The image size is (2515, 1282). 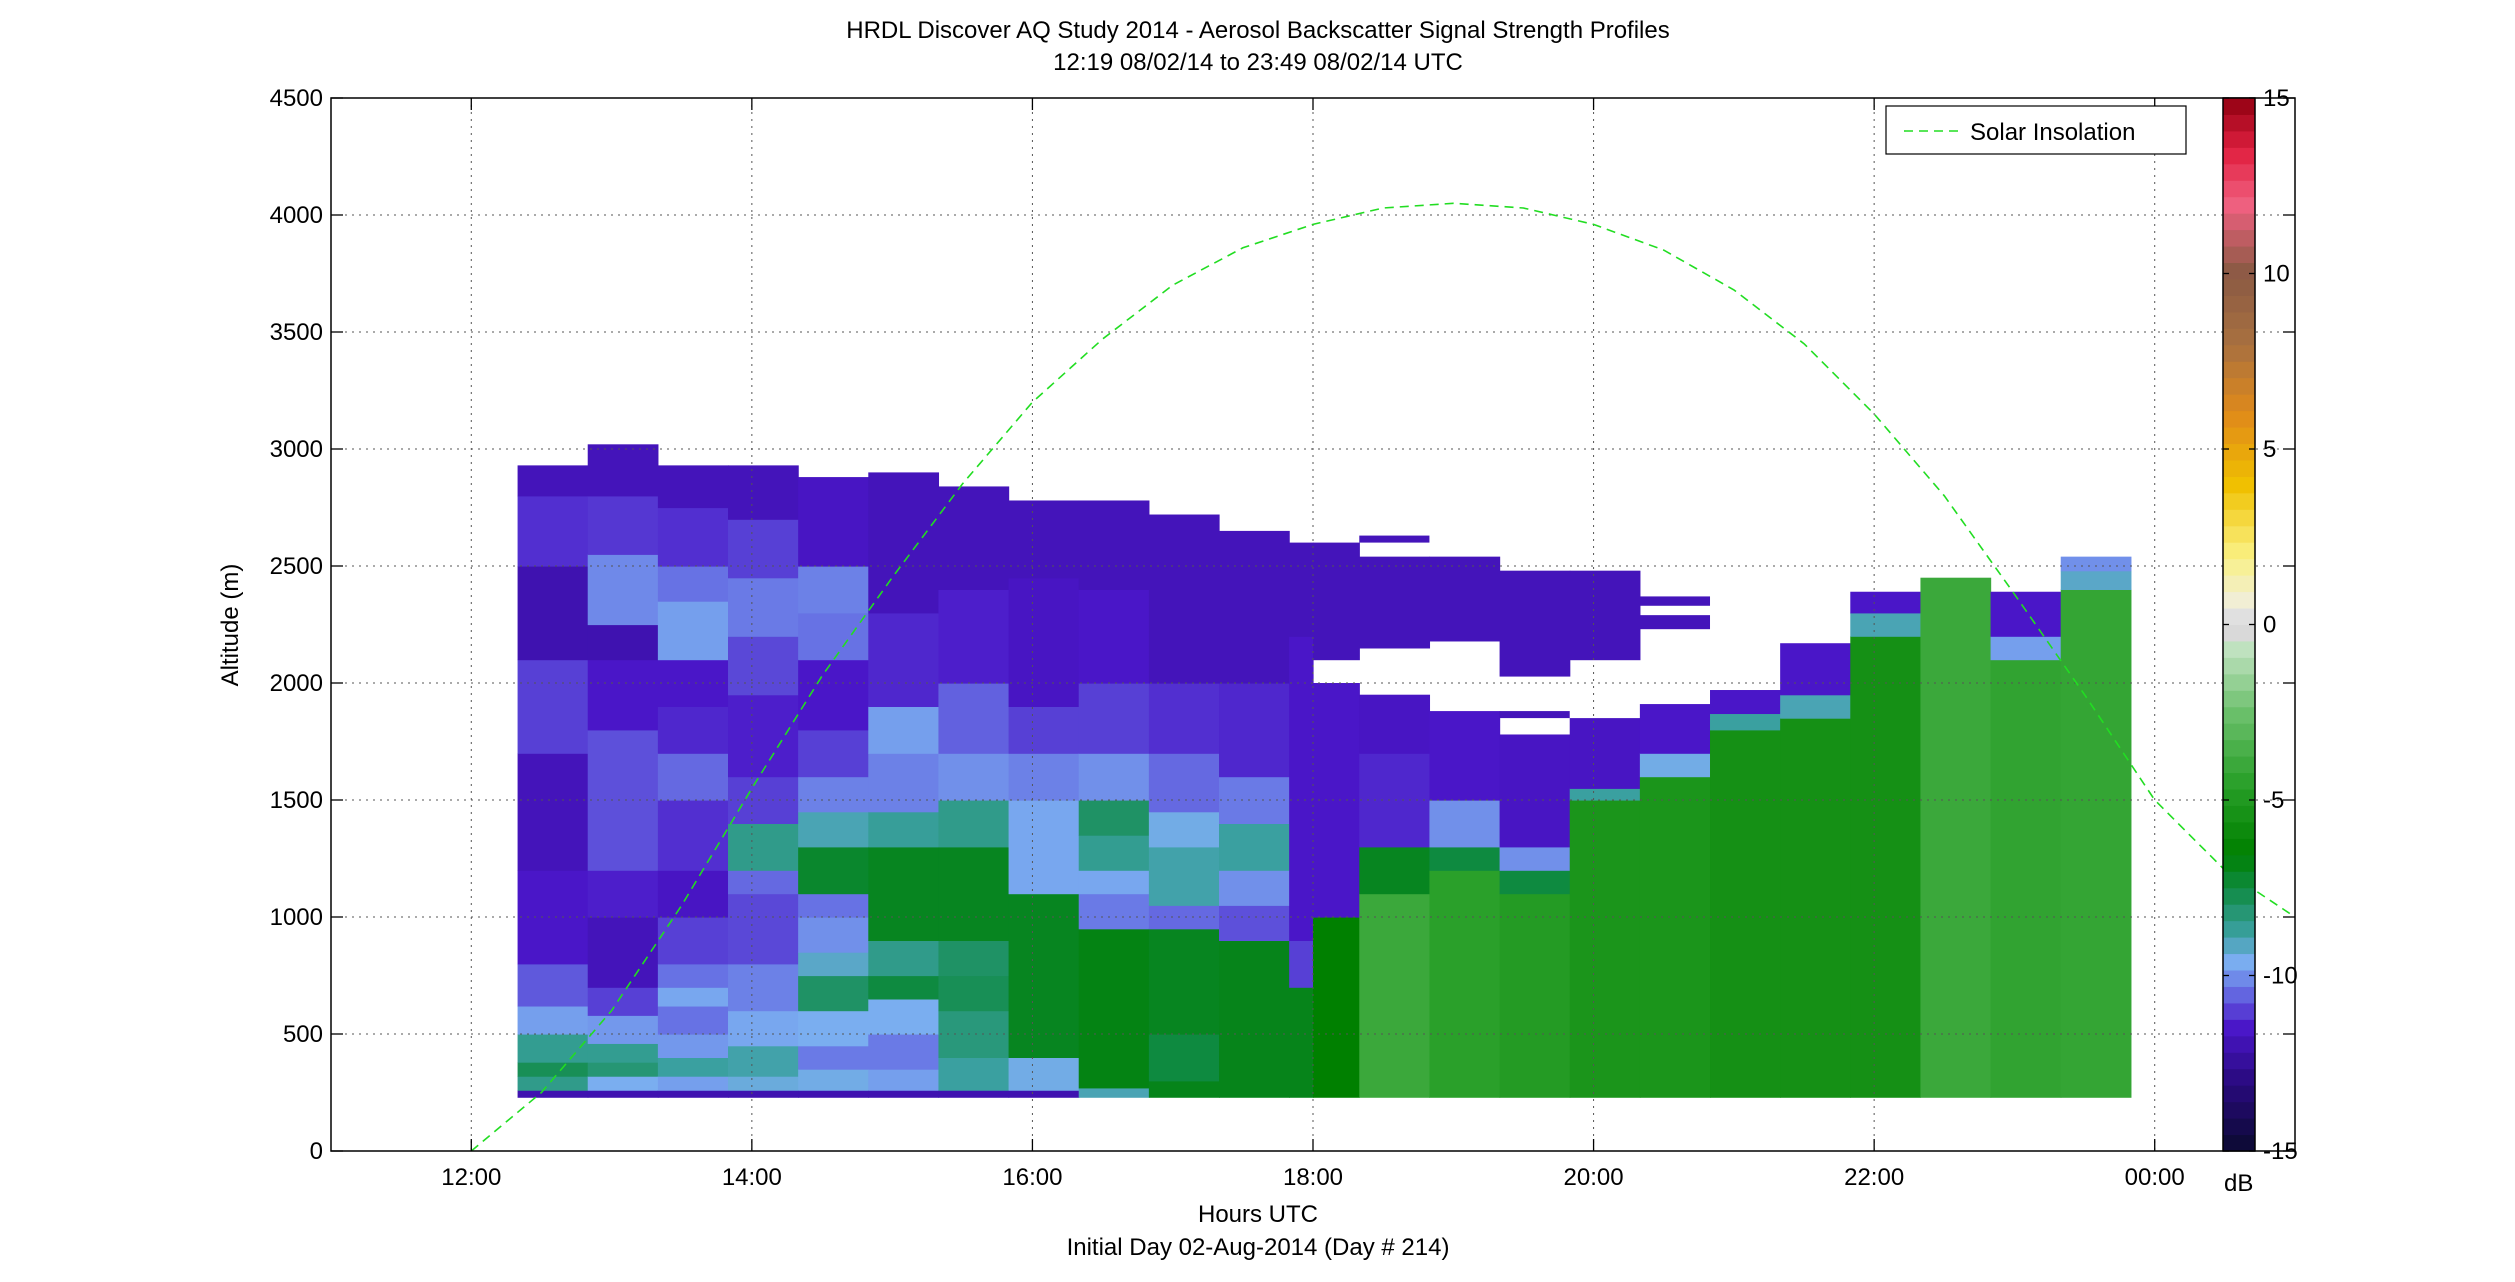 I want to click on y-tick-label: 2500, so click(x=296, y=566).